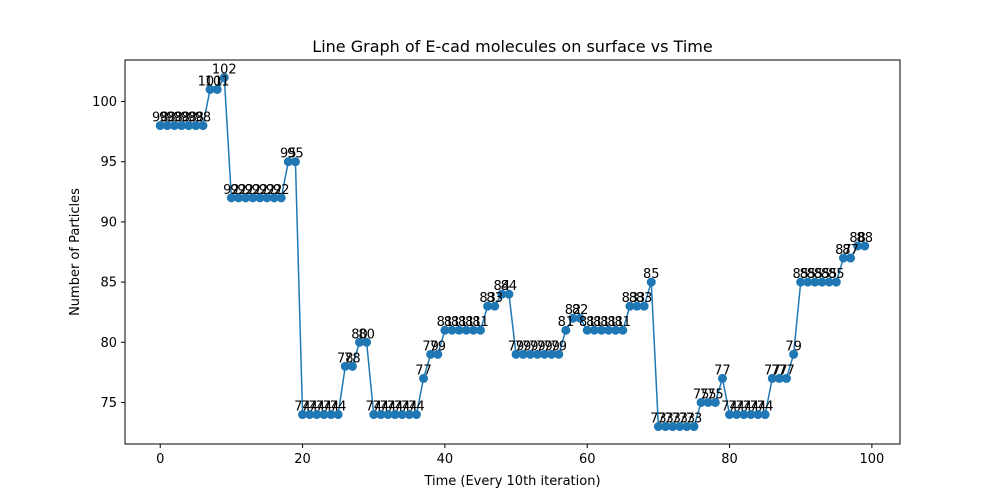  Describe the element at coordinates (871, 459) in the screenshot. I see `x-tick-label: 100` at that location.